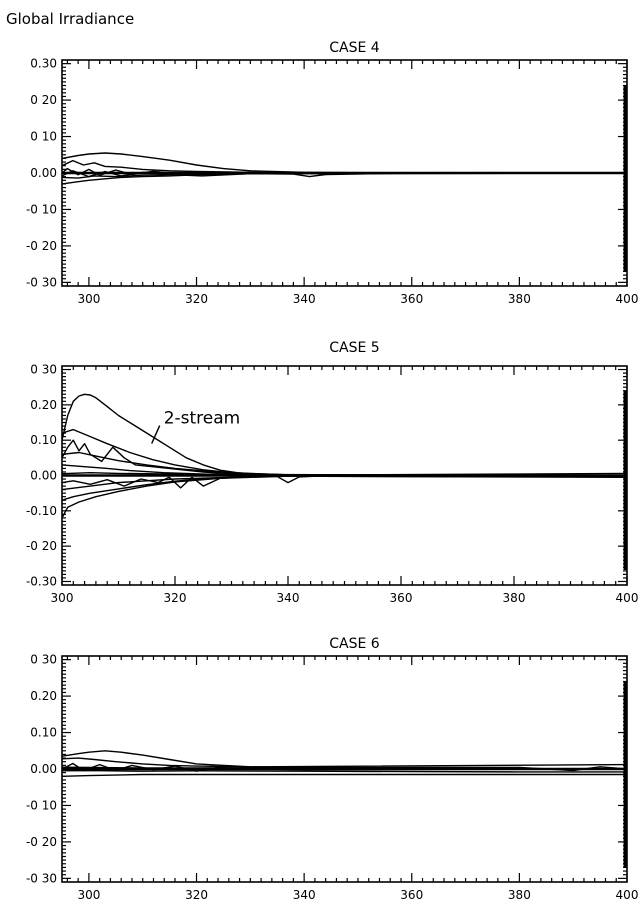 The image size is (643, 908). I want to click on y-tick-label: 0.30, so click(43, 64).